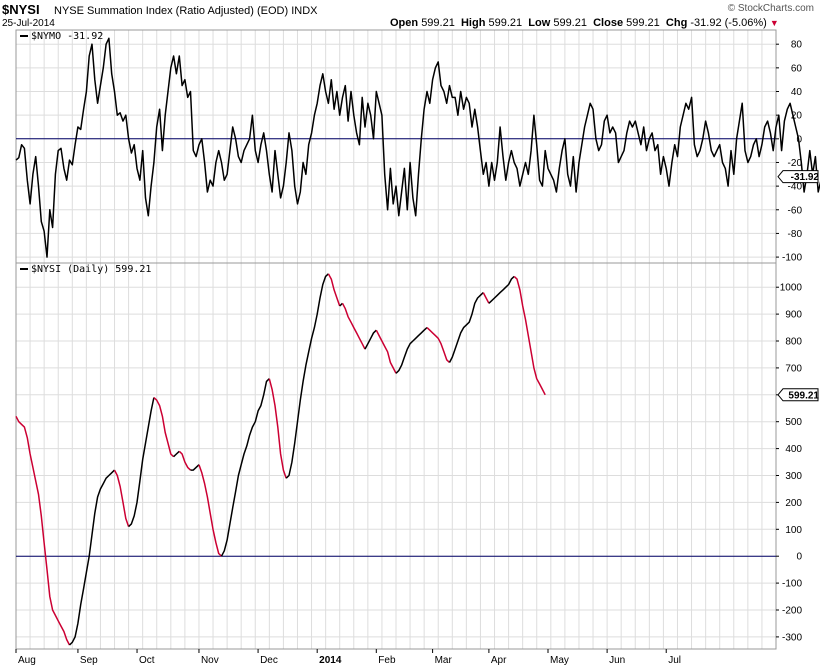 Image resolution: width=820 pixels, height=668 pixels. Describe the element at coordinates (797, 116) in the screenshot. I see `y-tick-label: 20` at that location.